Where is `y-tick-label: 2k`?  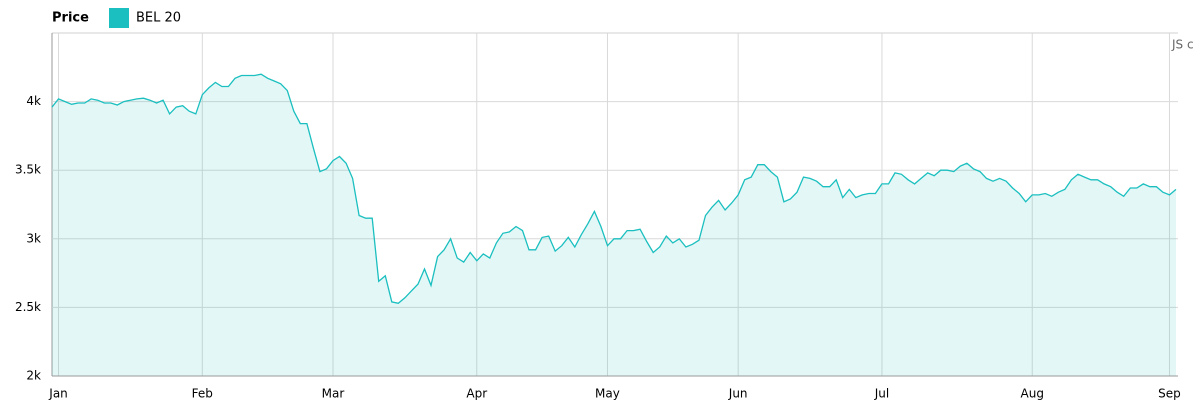
y-tick-label: 2k is located at coordinates (33, 376).